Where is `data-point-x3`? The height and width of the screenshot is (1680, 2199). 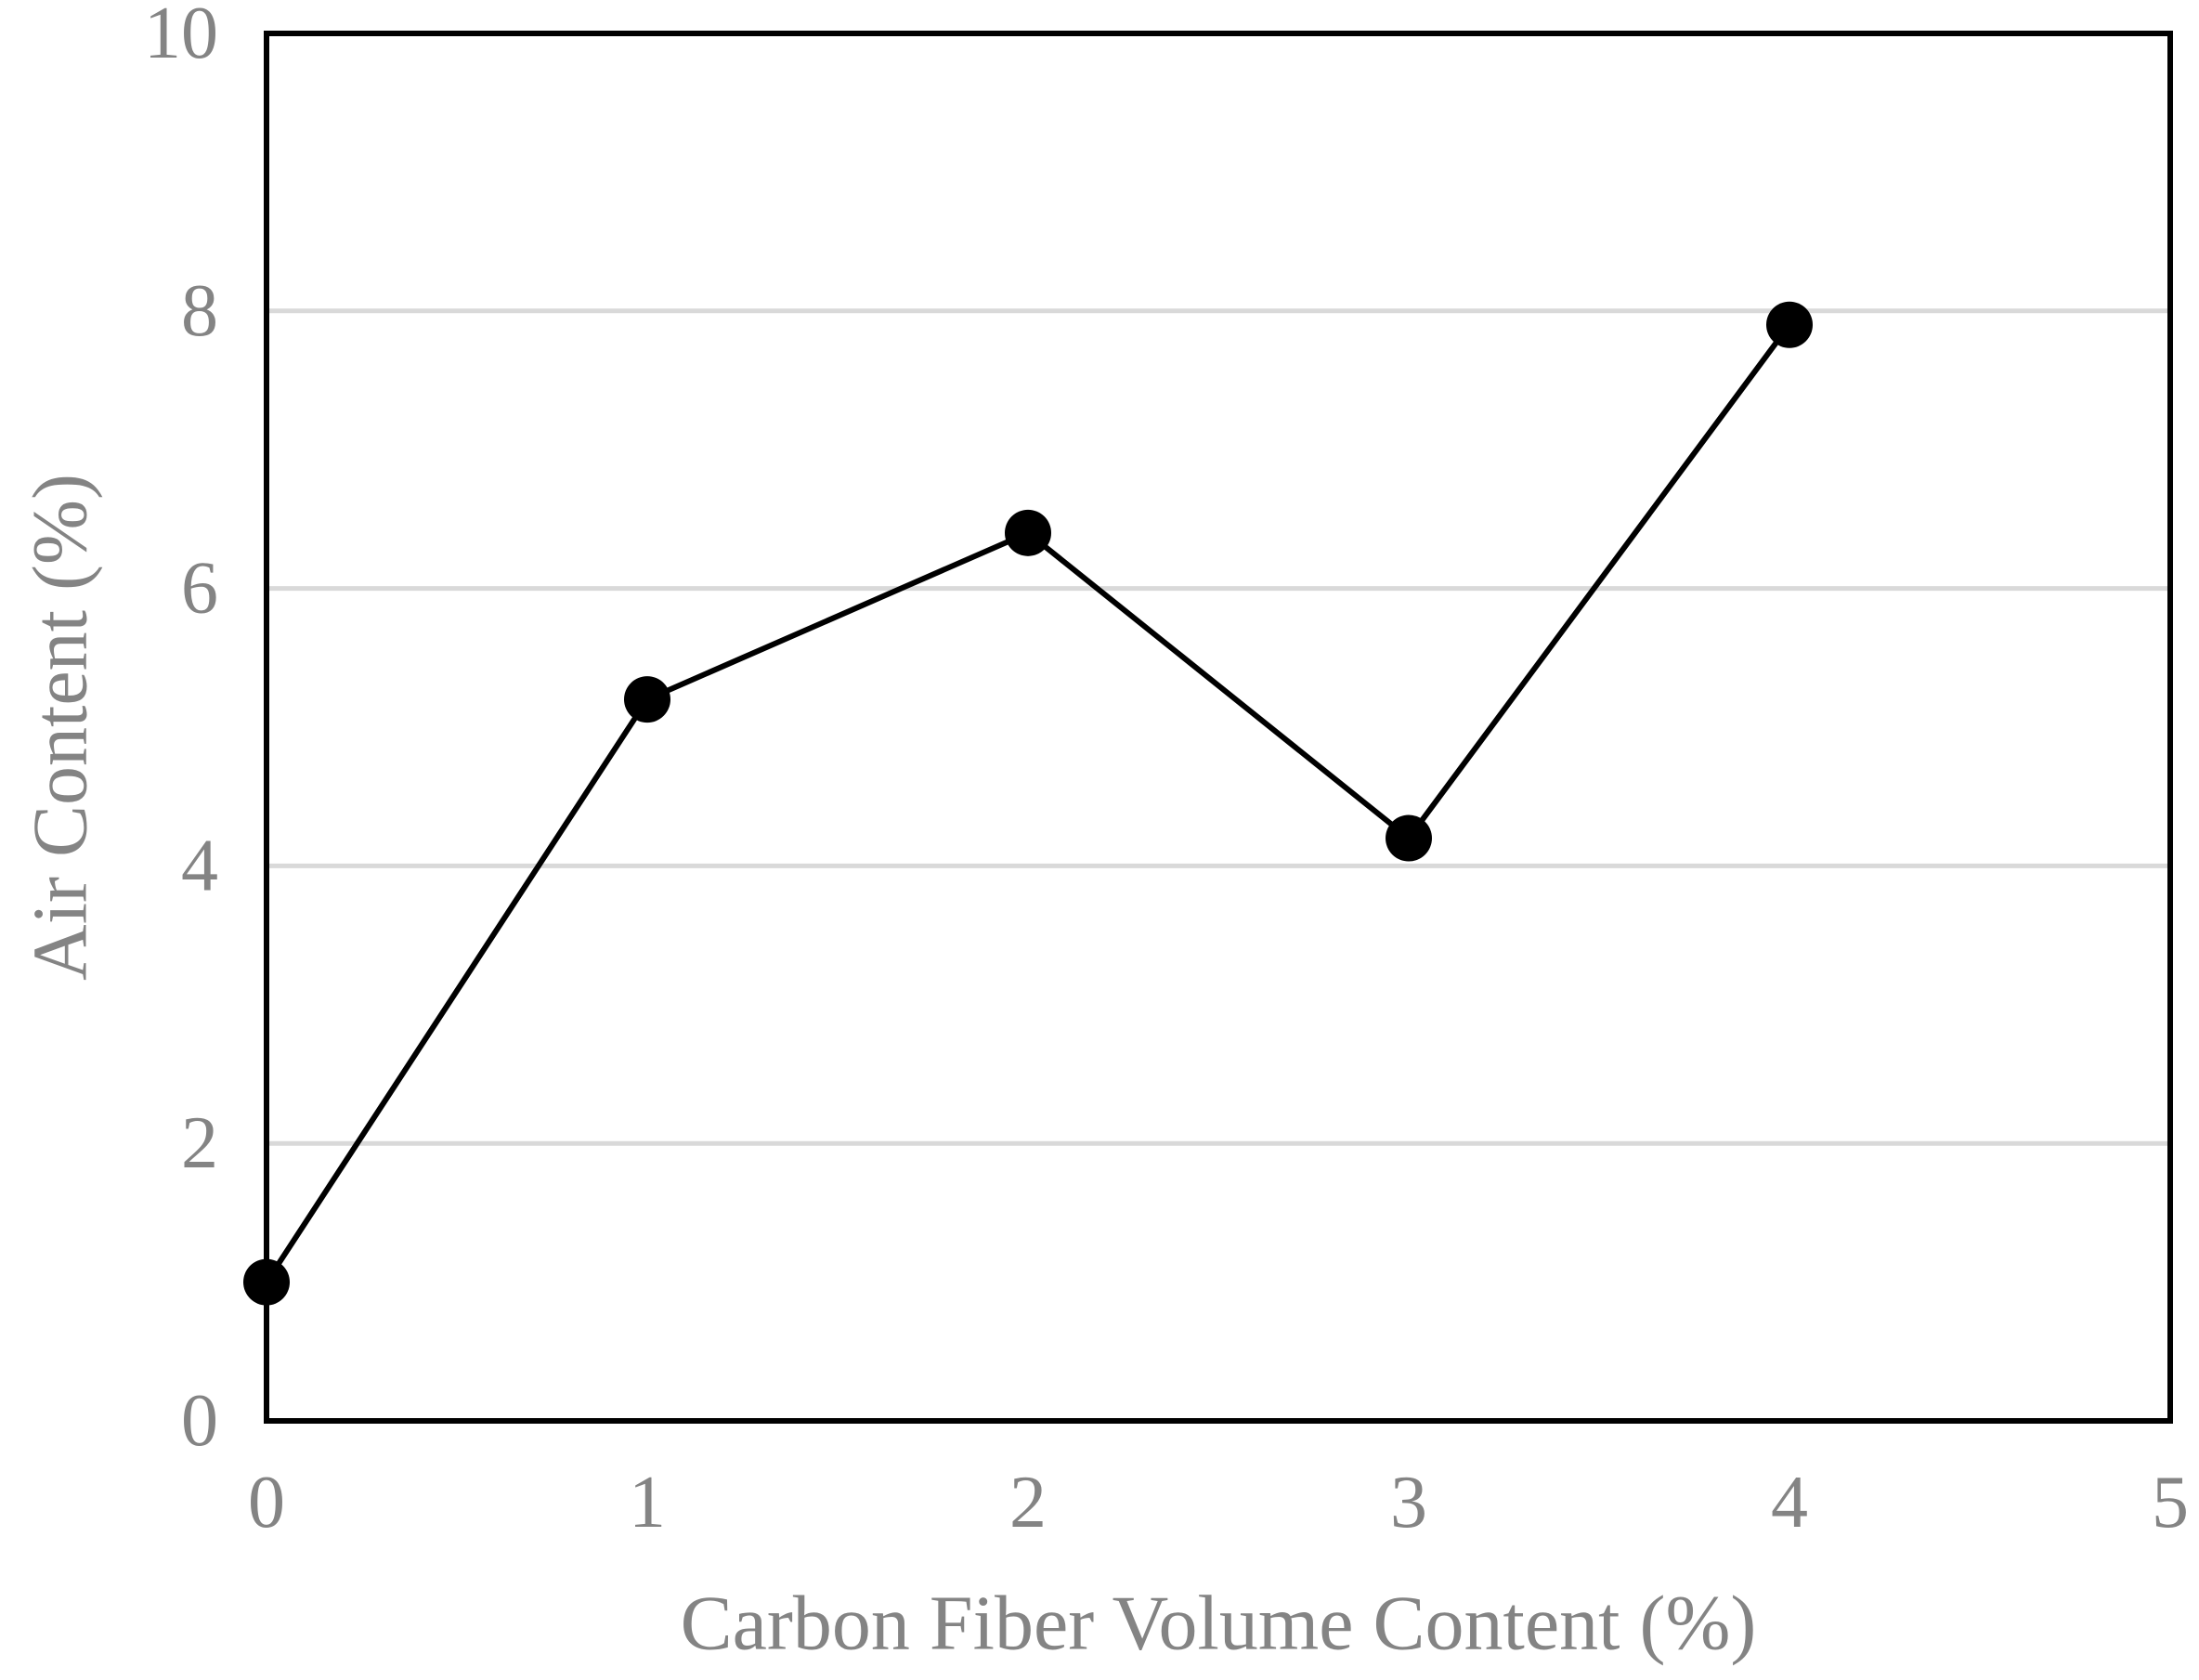 data-point-x3 is located at coordinates (1409, 838).